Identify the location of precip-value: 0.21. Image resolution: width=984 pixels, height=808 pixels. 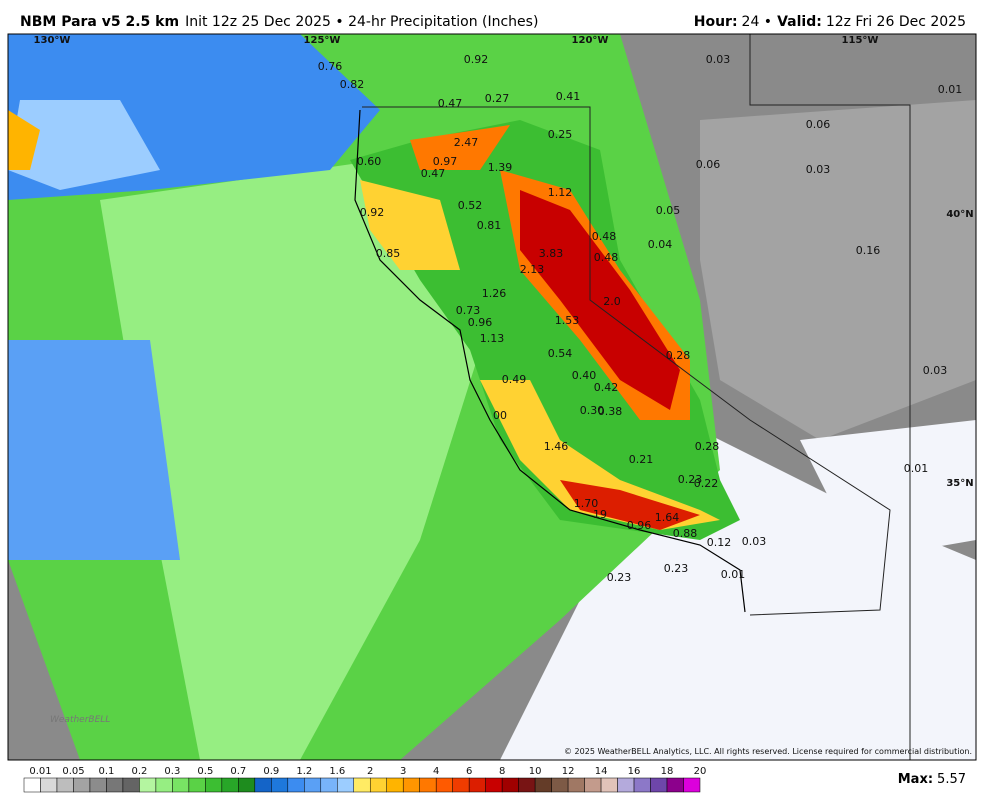
(641, 459).